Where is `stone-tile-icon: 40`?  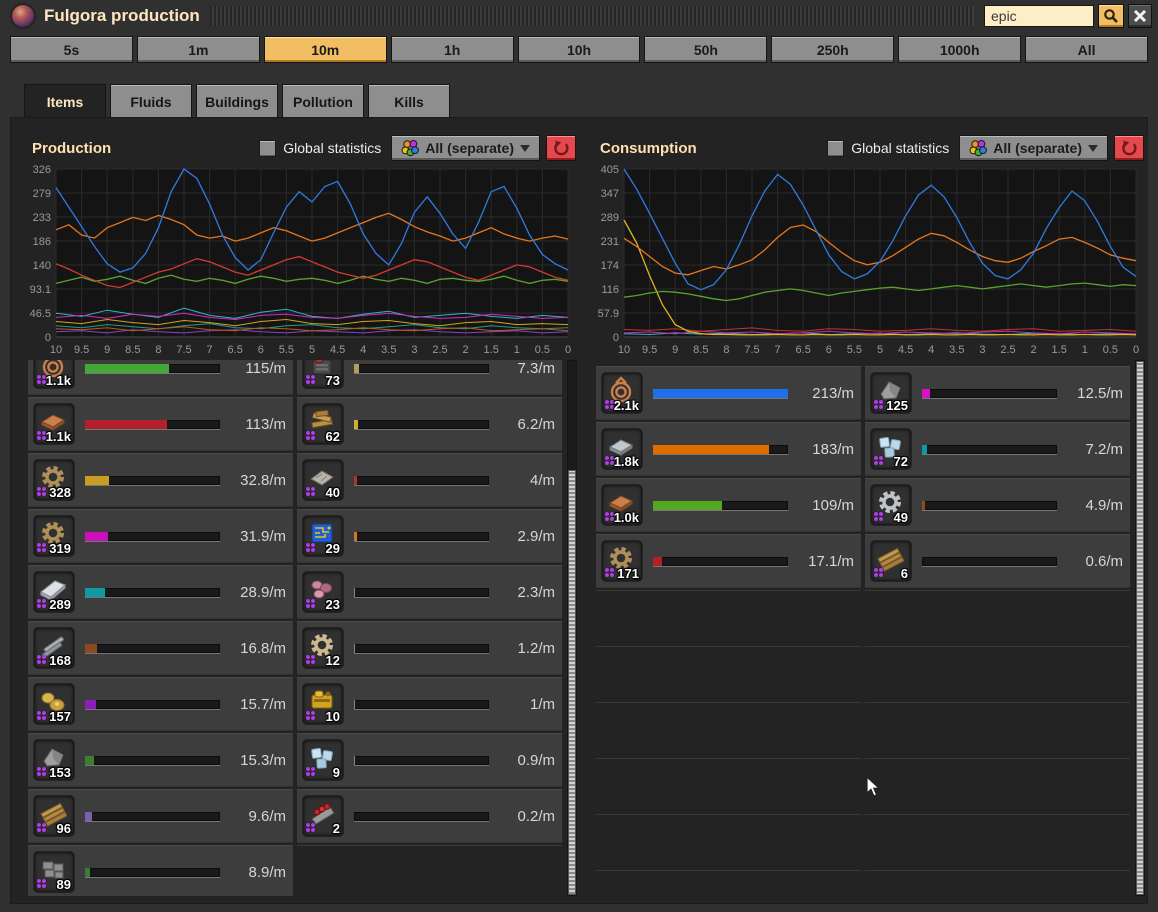
stone-tile-icon: 40 is located at coordinates (323, 480).